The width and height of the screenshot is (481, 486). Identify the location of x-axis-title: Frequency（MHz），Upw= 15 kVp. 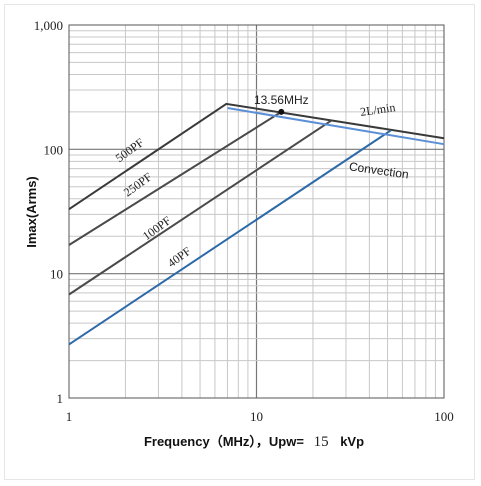
(254, 442).